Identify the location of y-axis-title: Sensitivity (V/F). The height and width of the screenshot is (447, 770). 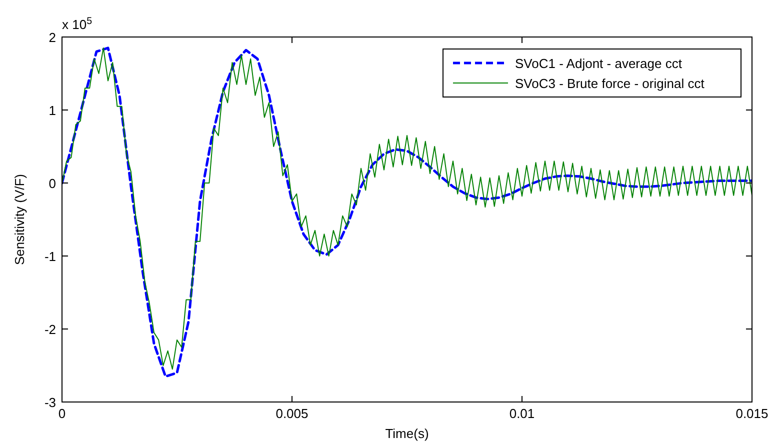
(19, 220).